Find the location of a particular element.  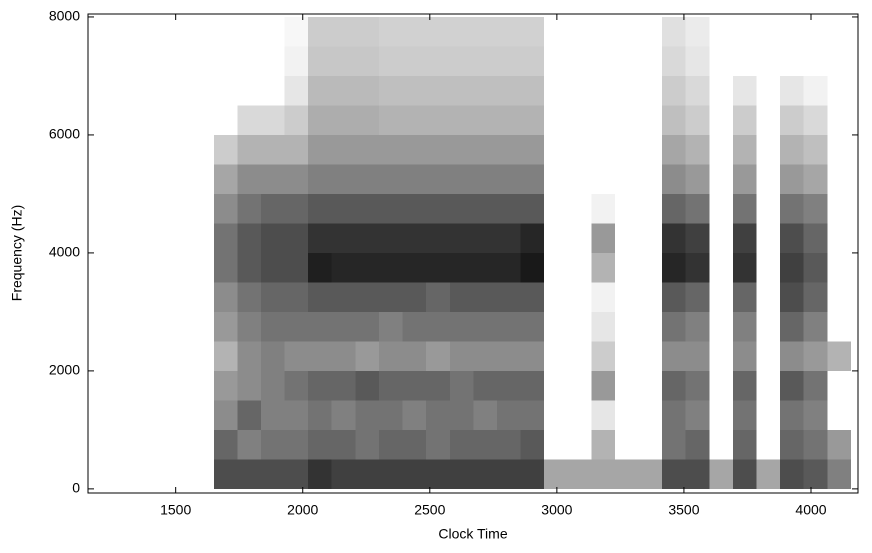

x-tick-label: 2000 is located at coordinates (302, 510).